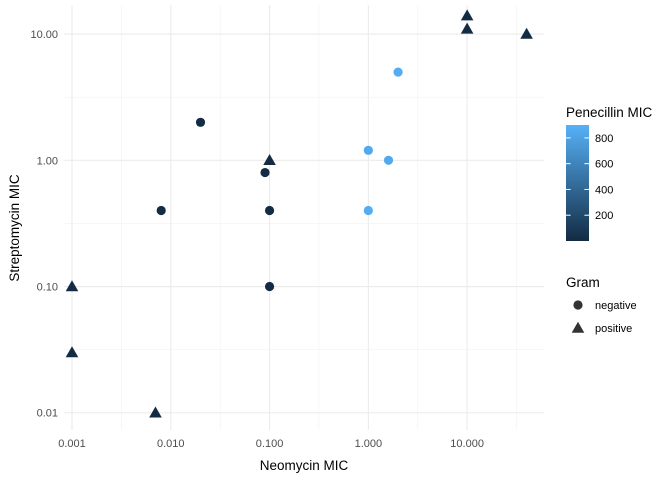 This screenshot has height=480, width=672. I want to click on y-tick-label: 0.01, so click(47, 414).